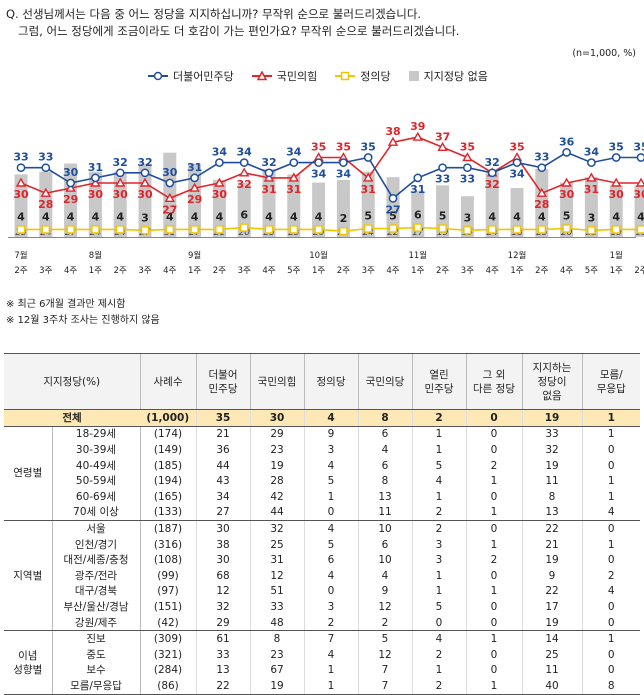 The width and height of the screenshot is (644, 695). I want to click on table-row: 연령별 18-29세 (174) 21 29 9 6 1 0 33 1, so click(322, 474).